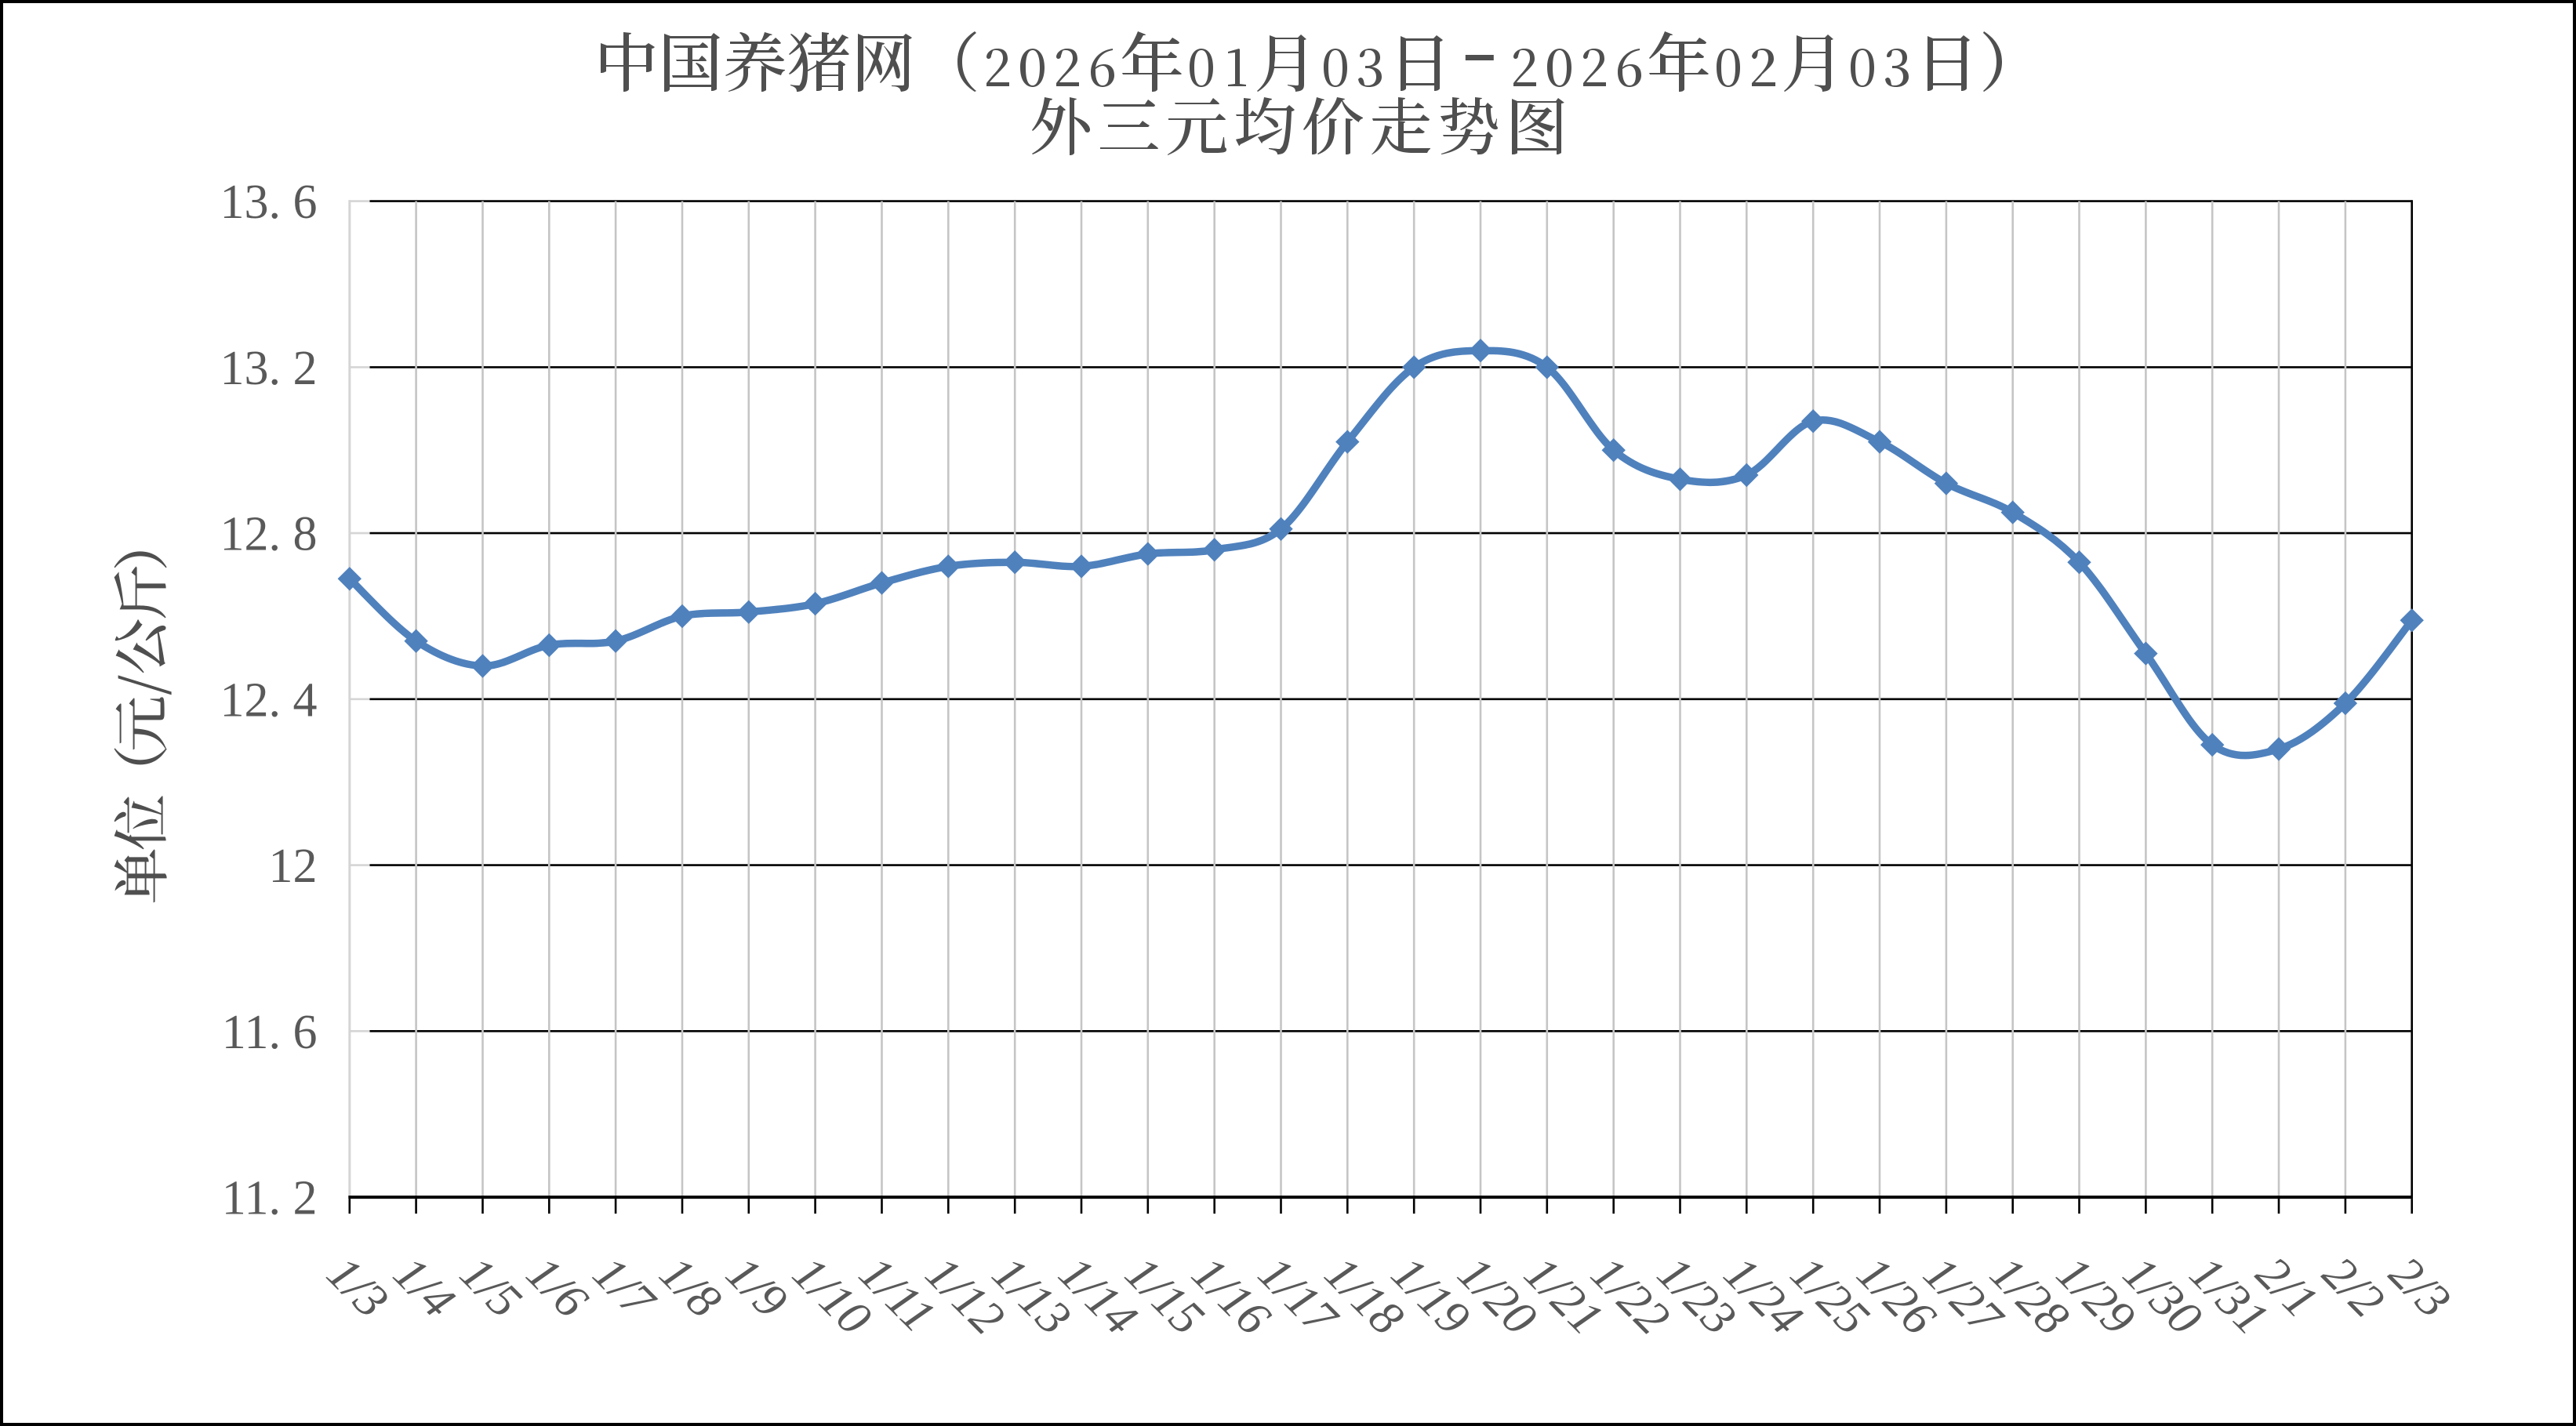 This screenshot has height=1426, width=2576. What do you see at coordinates (1480, 351) in the screenshot?
I see `data-point-marker-1/20` at bounding box center [1480, 351].